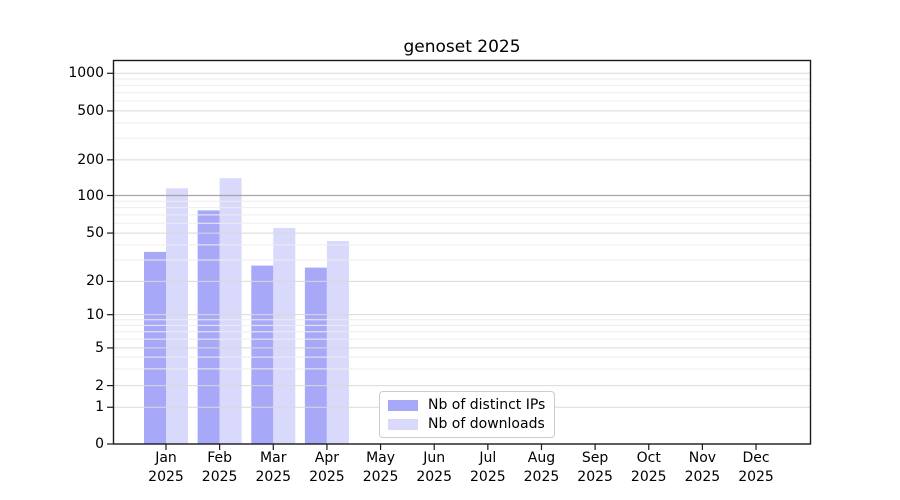  I want to click on legend-swatch-downloads, so click(403, 424).